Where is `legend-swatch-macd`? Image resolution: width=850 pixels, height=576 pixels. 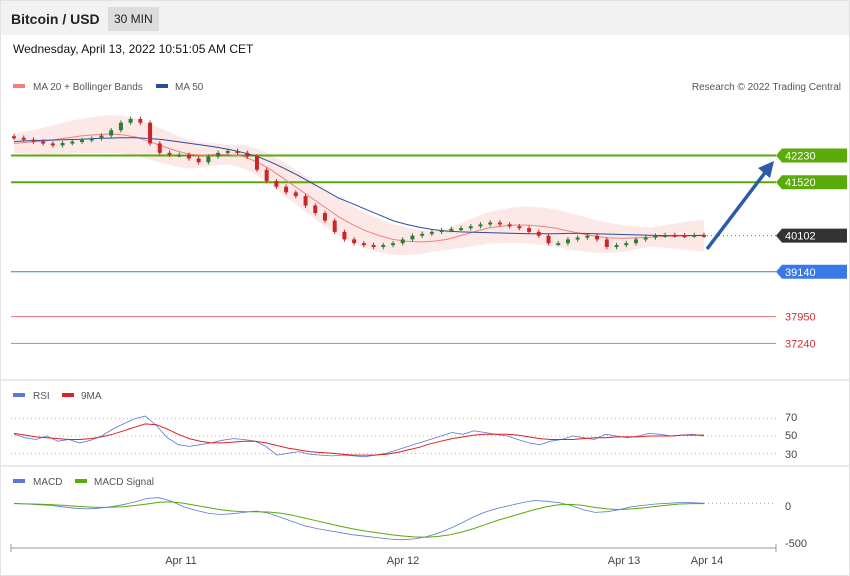 legend-swatch-macd is located at coordinates (19, 481).